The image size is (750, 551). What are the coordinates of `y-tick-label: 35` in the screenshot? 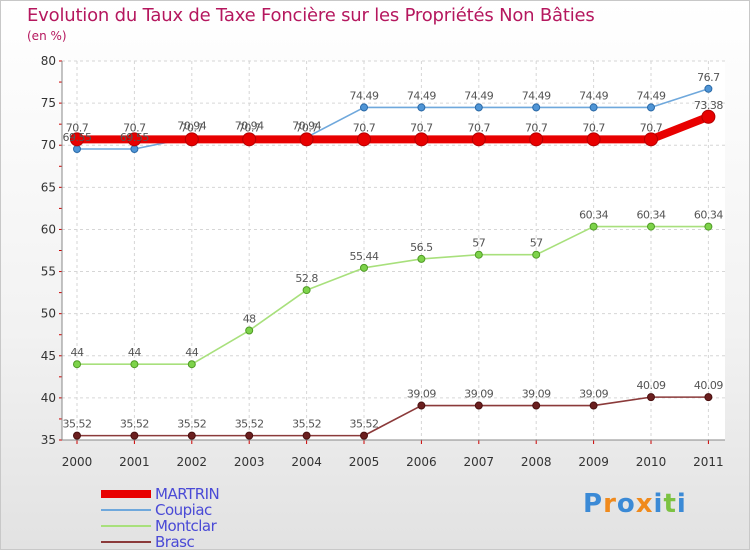 It's located at (48, 440).